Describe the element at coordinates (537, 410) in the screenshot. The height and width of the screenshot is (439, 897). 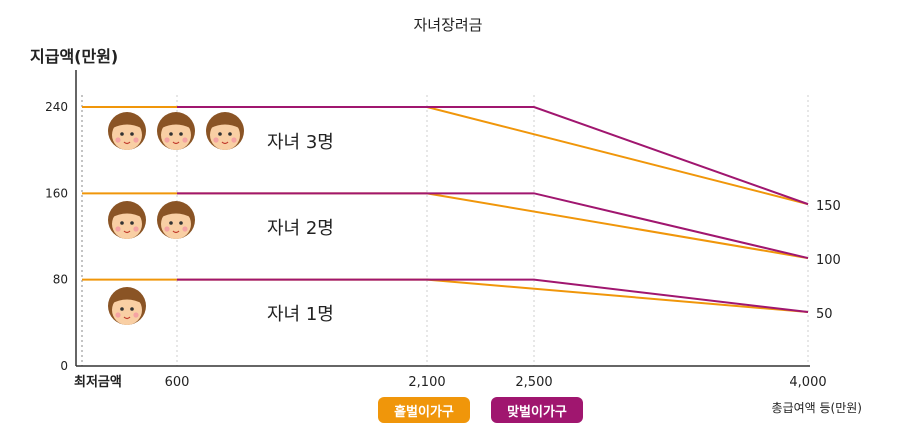
I see `legend-dual-income: 맞벌이가구` at that location.